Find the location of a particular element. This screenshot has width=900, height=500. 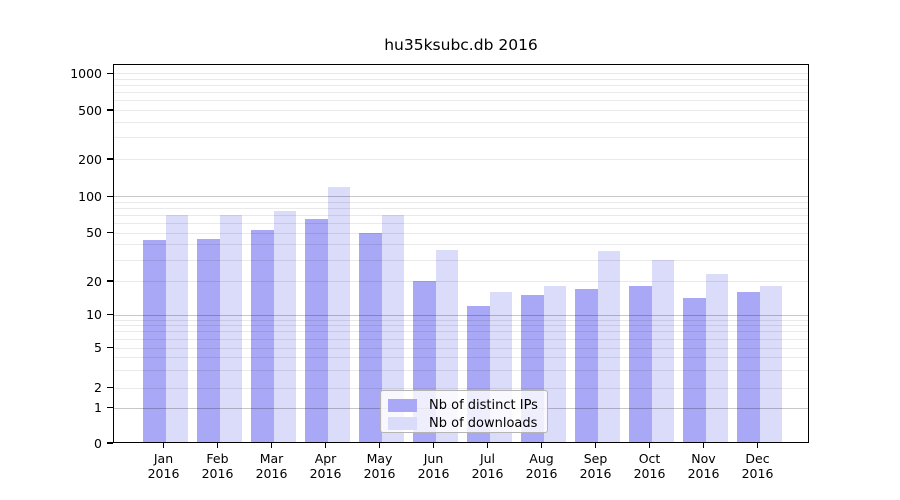

xtick-month: Oct is located at coordinates (649, 458).